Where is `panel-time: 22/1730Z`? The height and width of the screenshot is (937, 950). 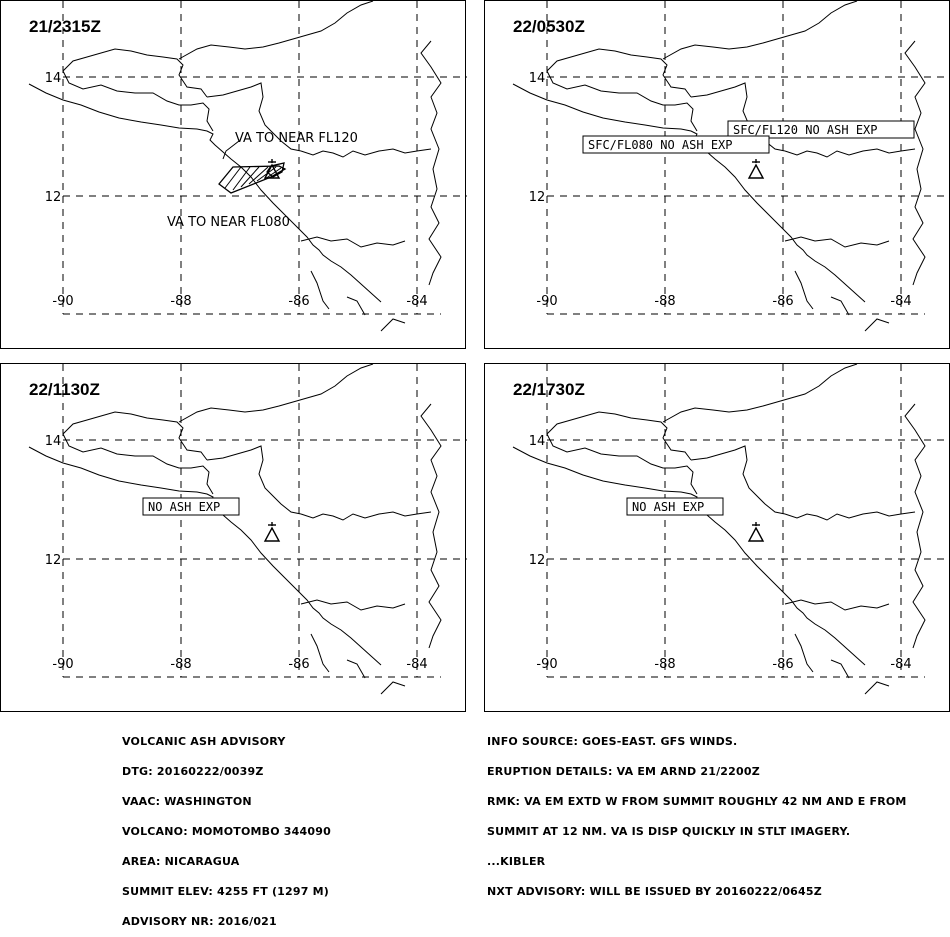
panel-time: 22/1730Z is located at coordinates (549, 389).